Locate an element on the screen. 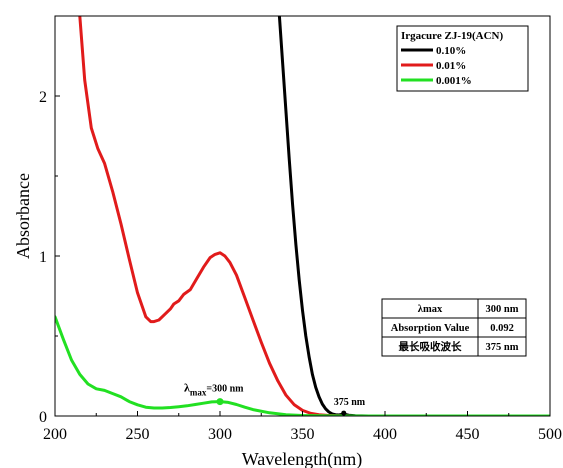  legend-label: 0.10% is located at coordinates (451, 51).